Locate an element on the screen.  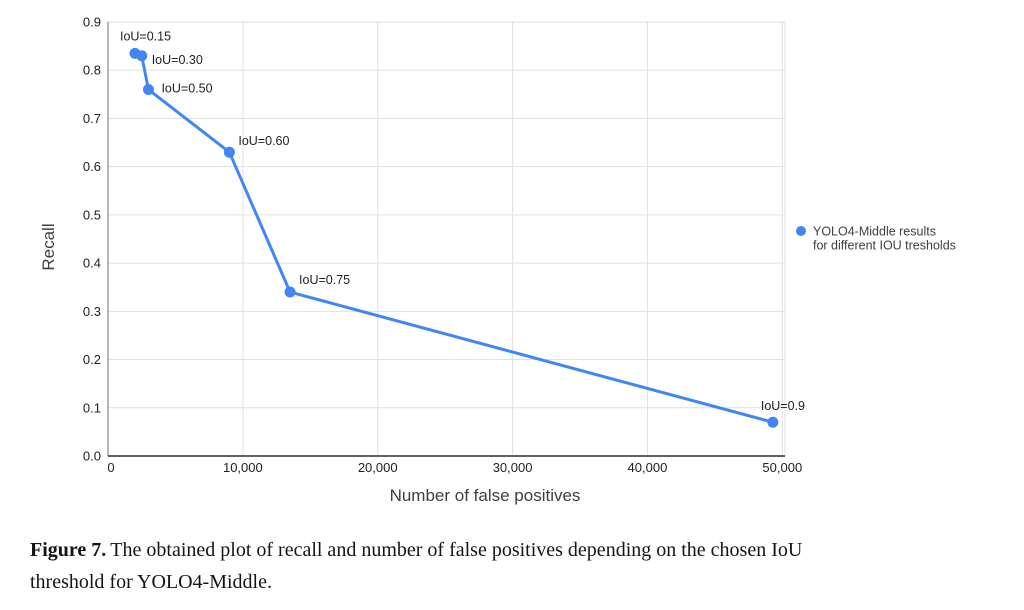
legend-marker is located at coordinates (801, 231).